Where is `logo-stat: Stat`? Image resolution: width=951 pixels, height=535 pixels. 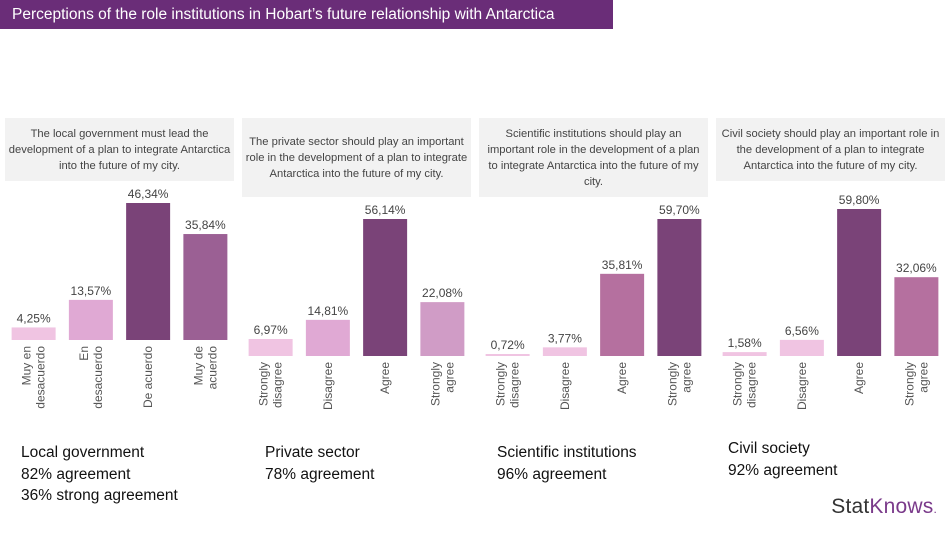 logo-stat: Stat is located at coordinates (850, 506).